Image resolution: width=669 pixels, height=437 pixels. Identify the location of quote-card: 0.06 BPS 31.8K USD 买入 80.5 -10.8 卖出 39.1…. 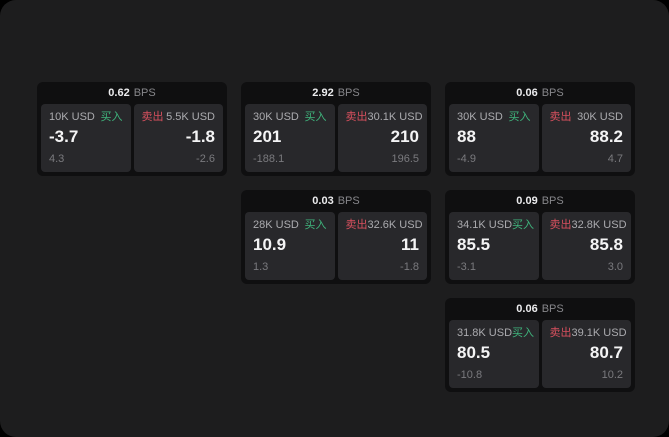
(540, 345).